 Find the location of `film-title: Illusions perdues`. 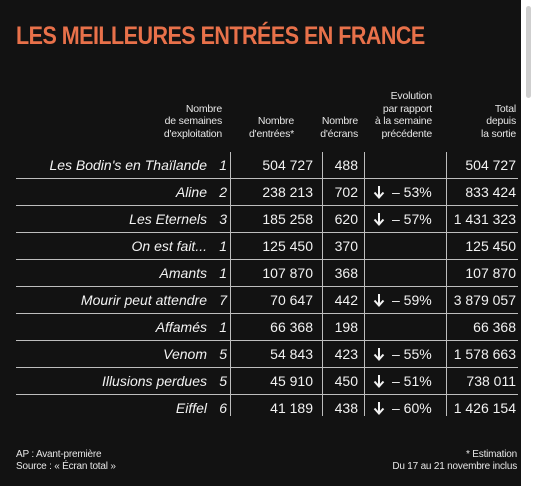

film-title: Illusions perdues is located at coordinates (154, 381).